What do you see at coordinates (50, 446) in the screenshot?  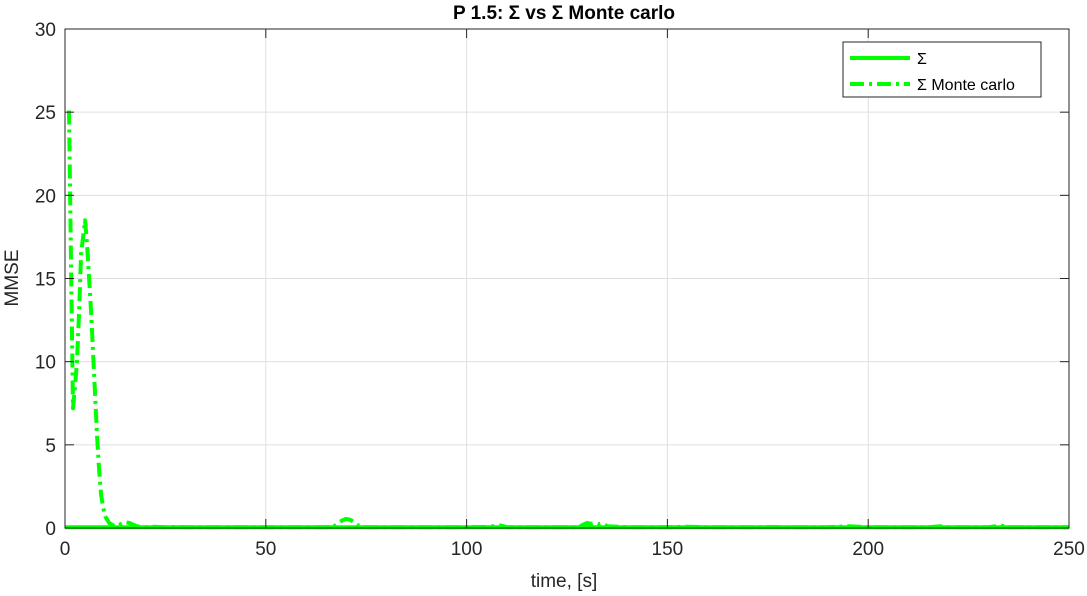 I see `y-tick-label: 5` at bounding box center [50, 446].